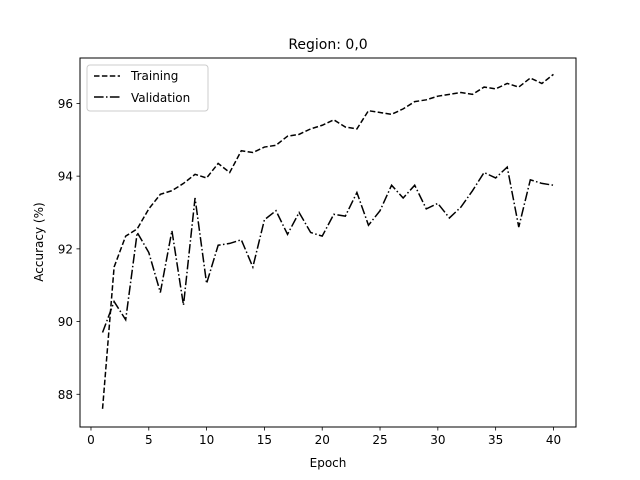  Describe the element at coordinates (379, 440) in the screenshot. I see `x-tick-label: 25` at that location.